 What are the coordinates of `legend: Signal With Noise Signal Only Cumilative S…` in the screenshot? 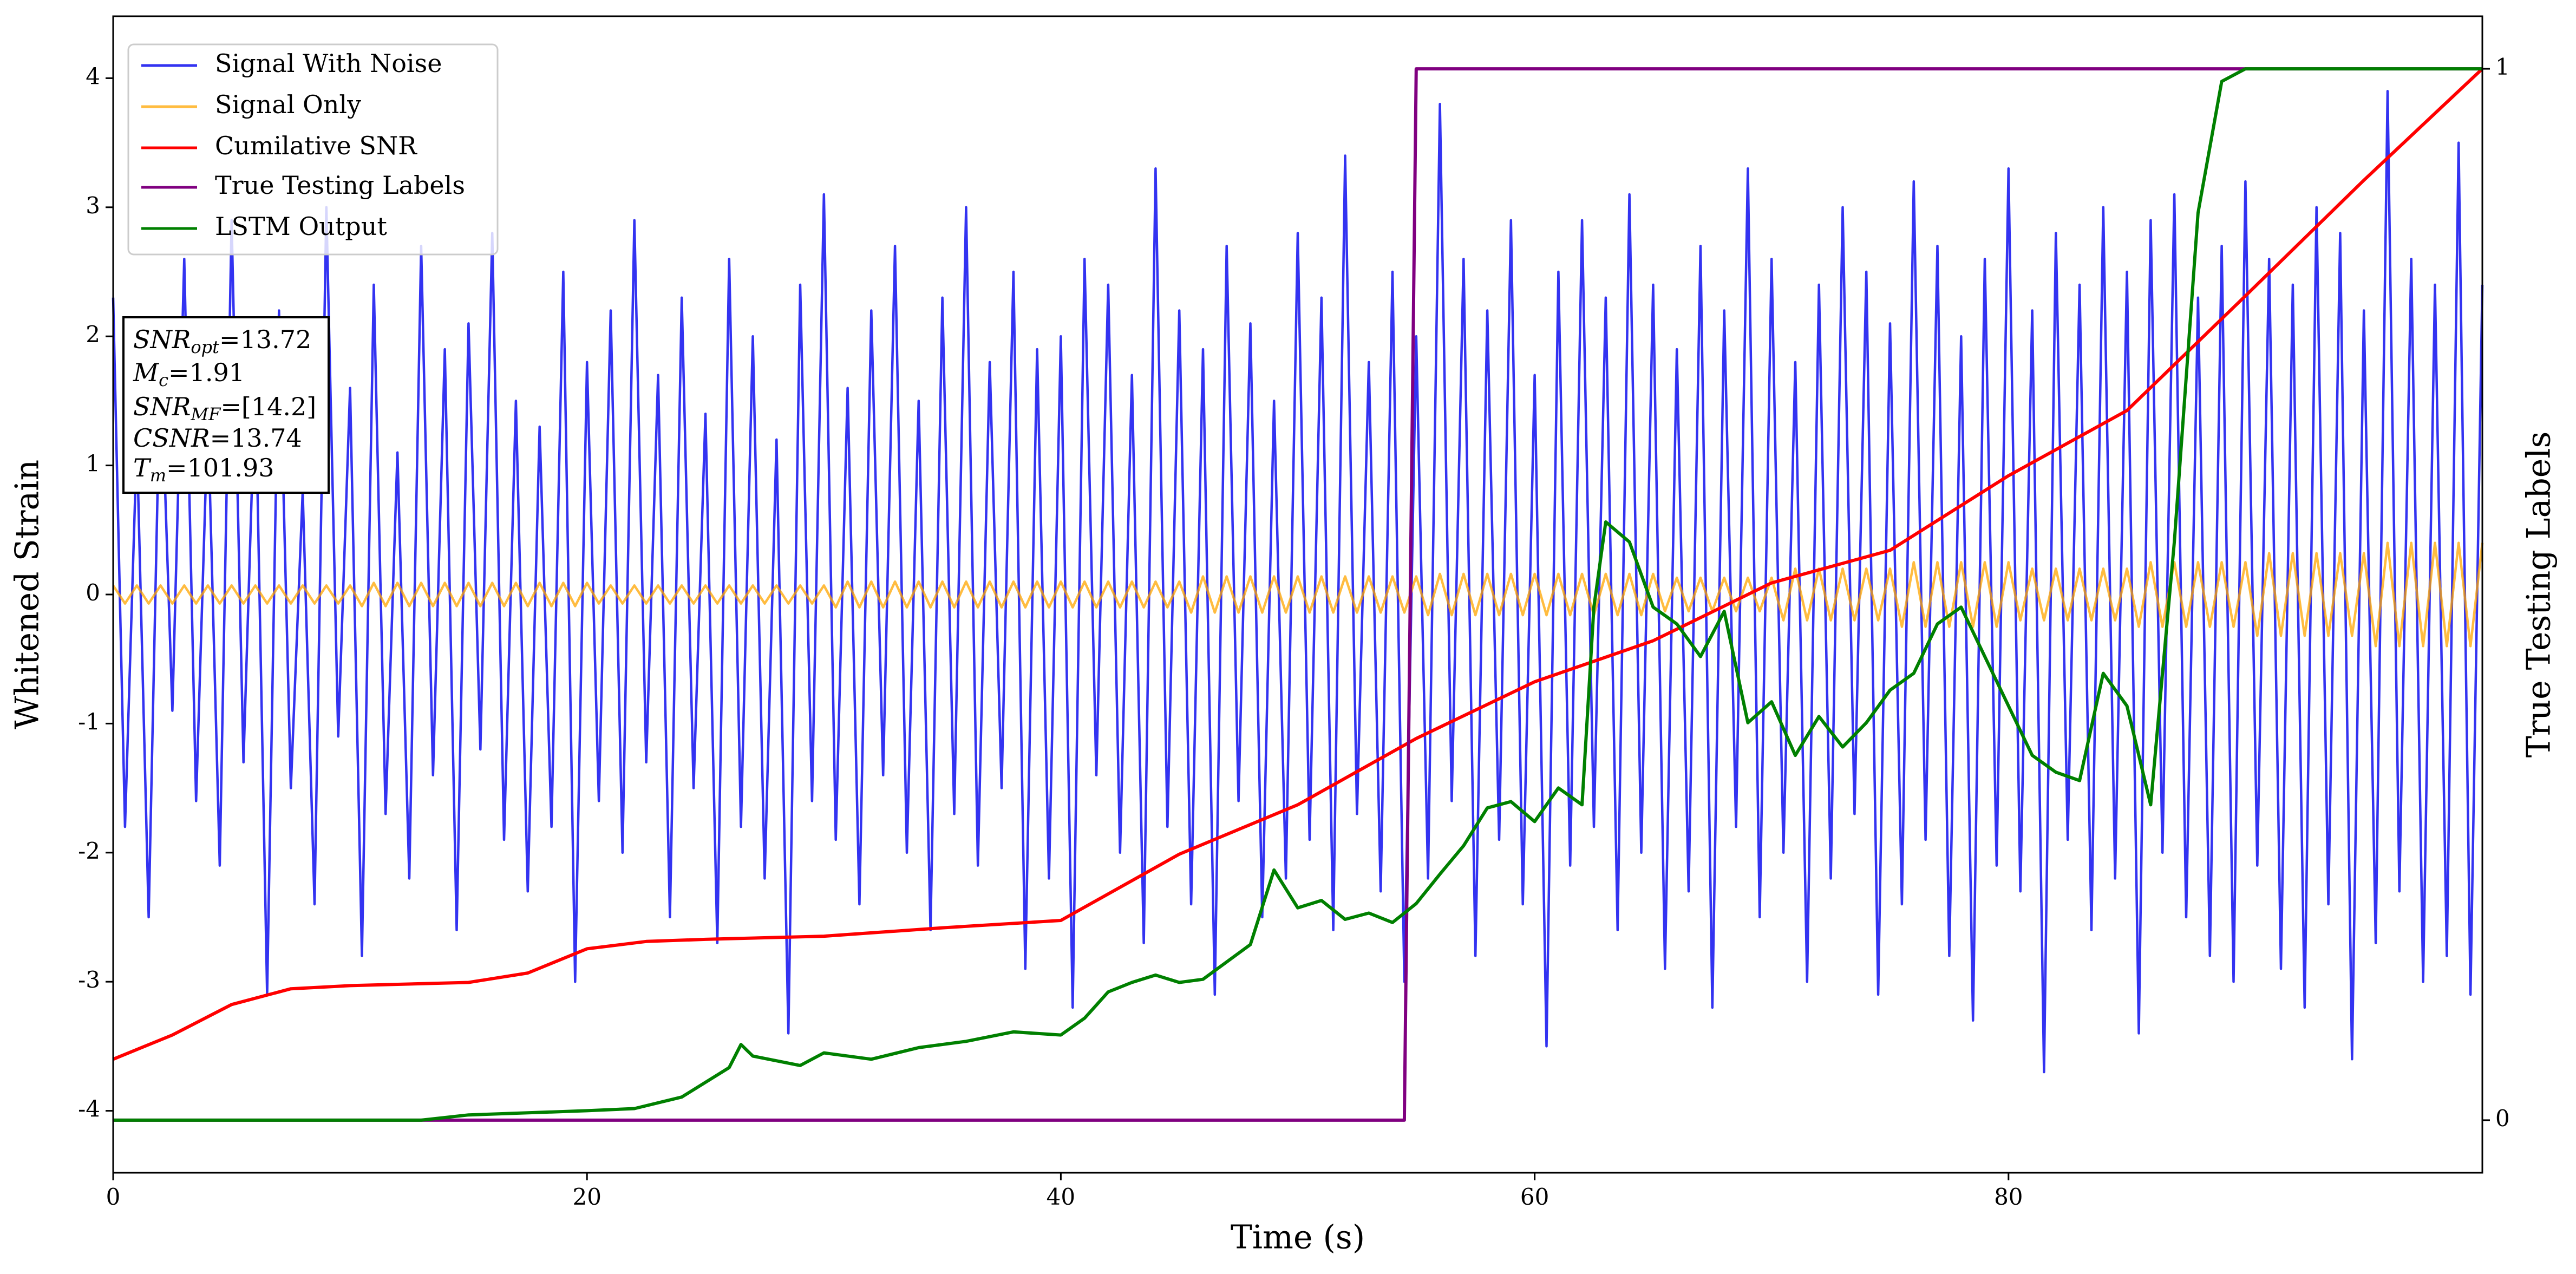 It's located at (313, 149).